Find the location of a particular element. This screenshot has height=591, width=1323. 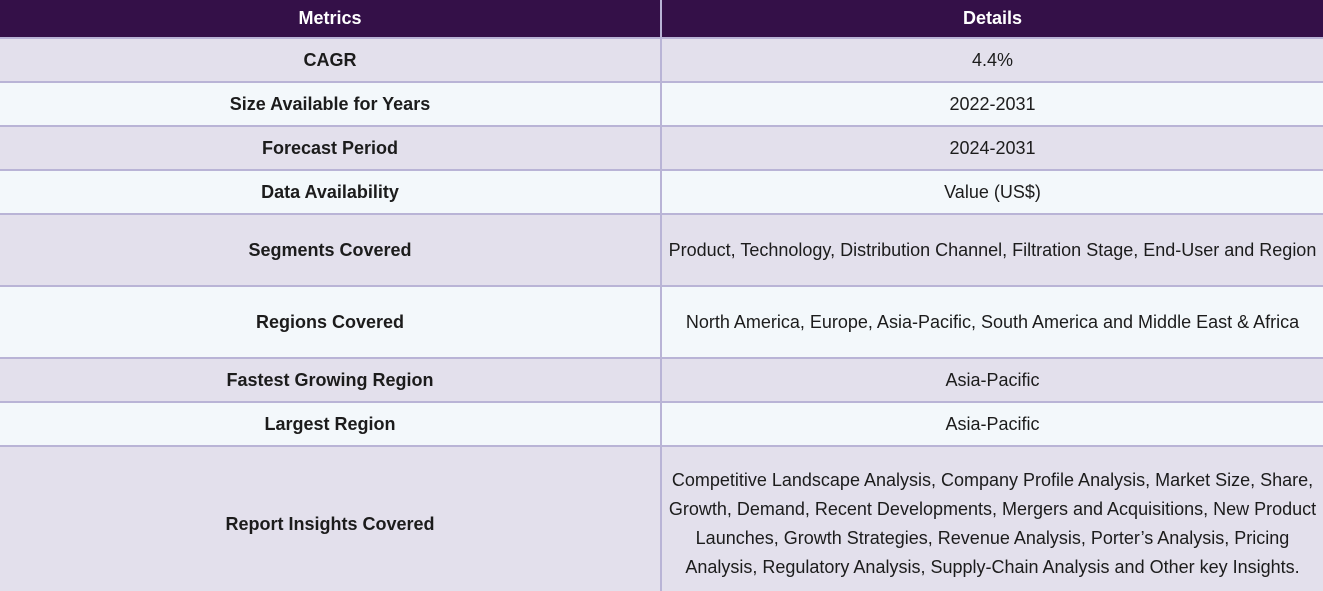

table-row: Fastest Growing Region Asia-Pacific is located at coordinates (661, 380).